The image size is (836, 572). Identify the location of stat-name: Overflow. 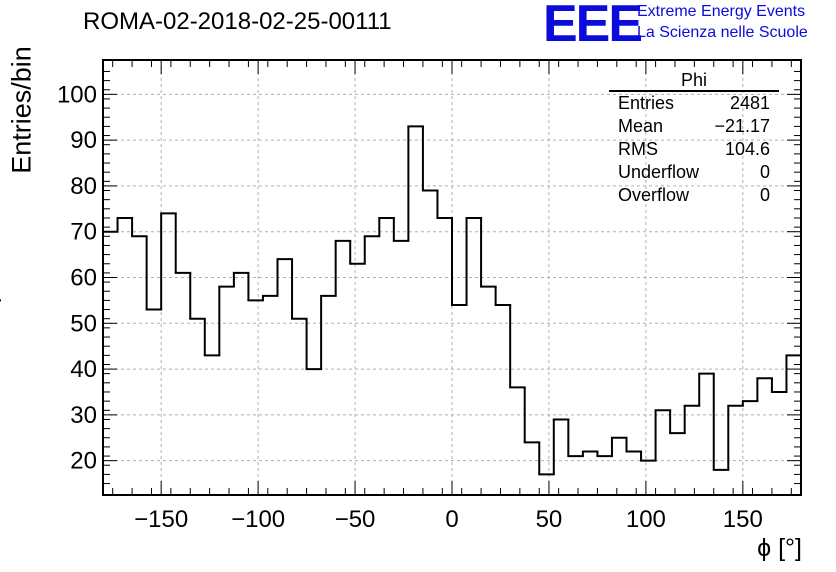
(654, 195).